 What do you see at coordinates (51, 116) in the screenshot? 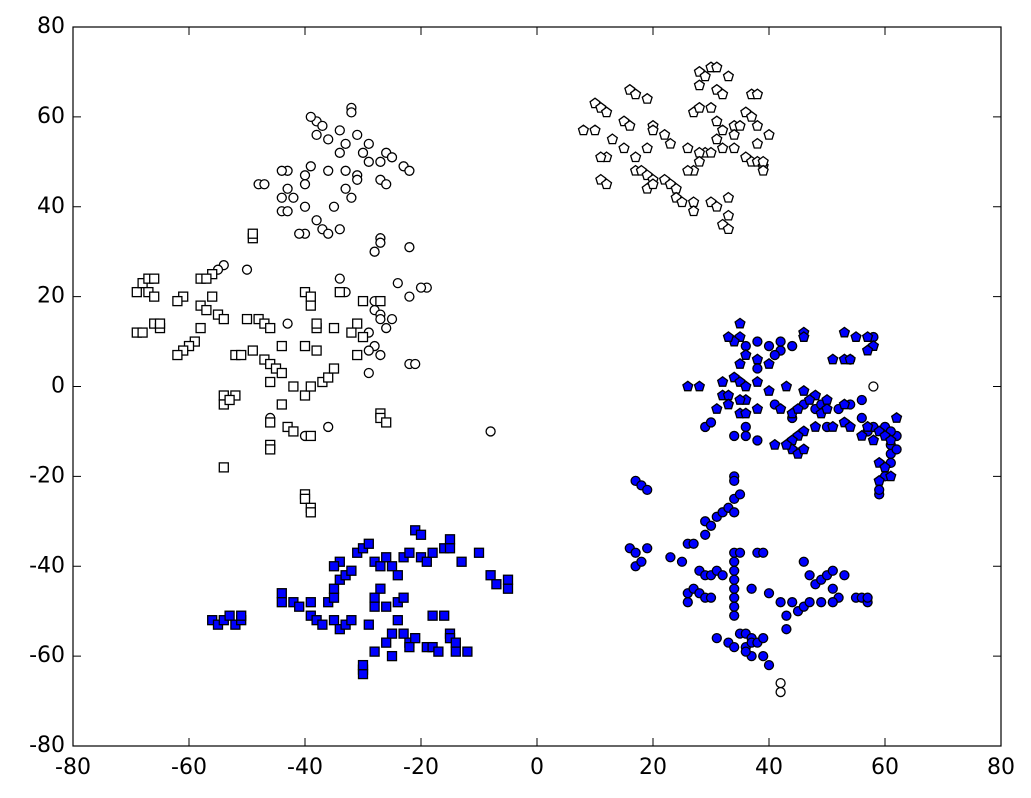
I see `y-tick-label: 60` at bounding box center [51, 116].